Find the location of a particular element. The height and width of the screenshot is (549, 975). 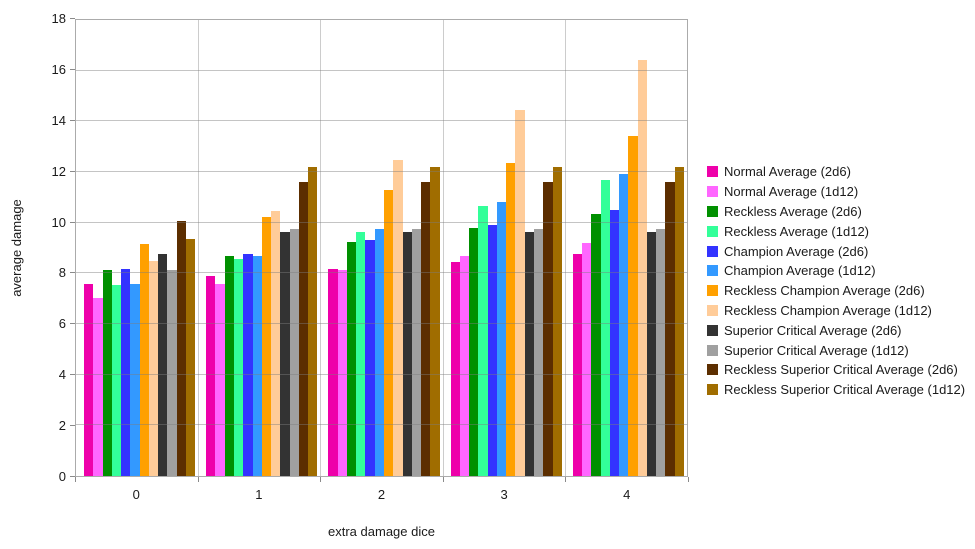

x-tick-label: 0 is located at coordinates (136, 494).